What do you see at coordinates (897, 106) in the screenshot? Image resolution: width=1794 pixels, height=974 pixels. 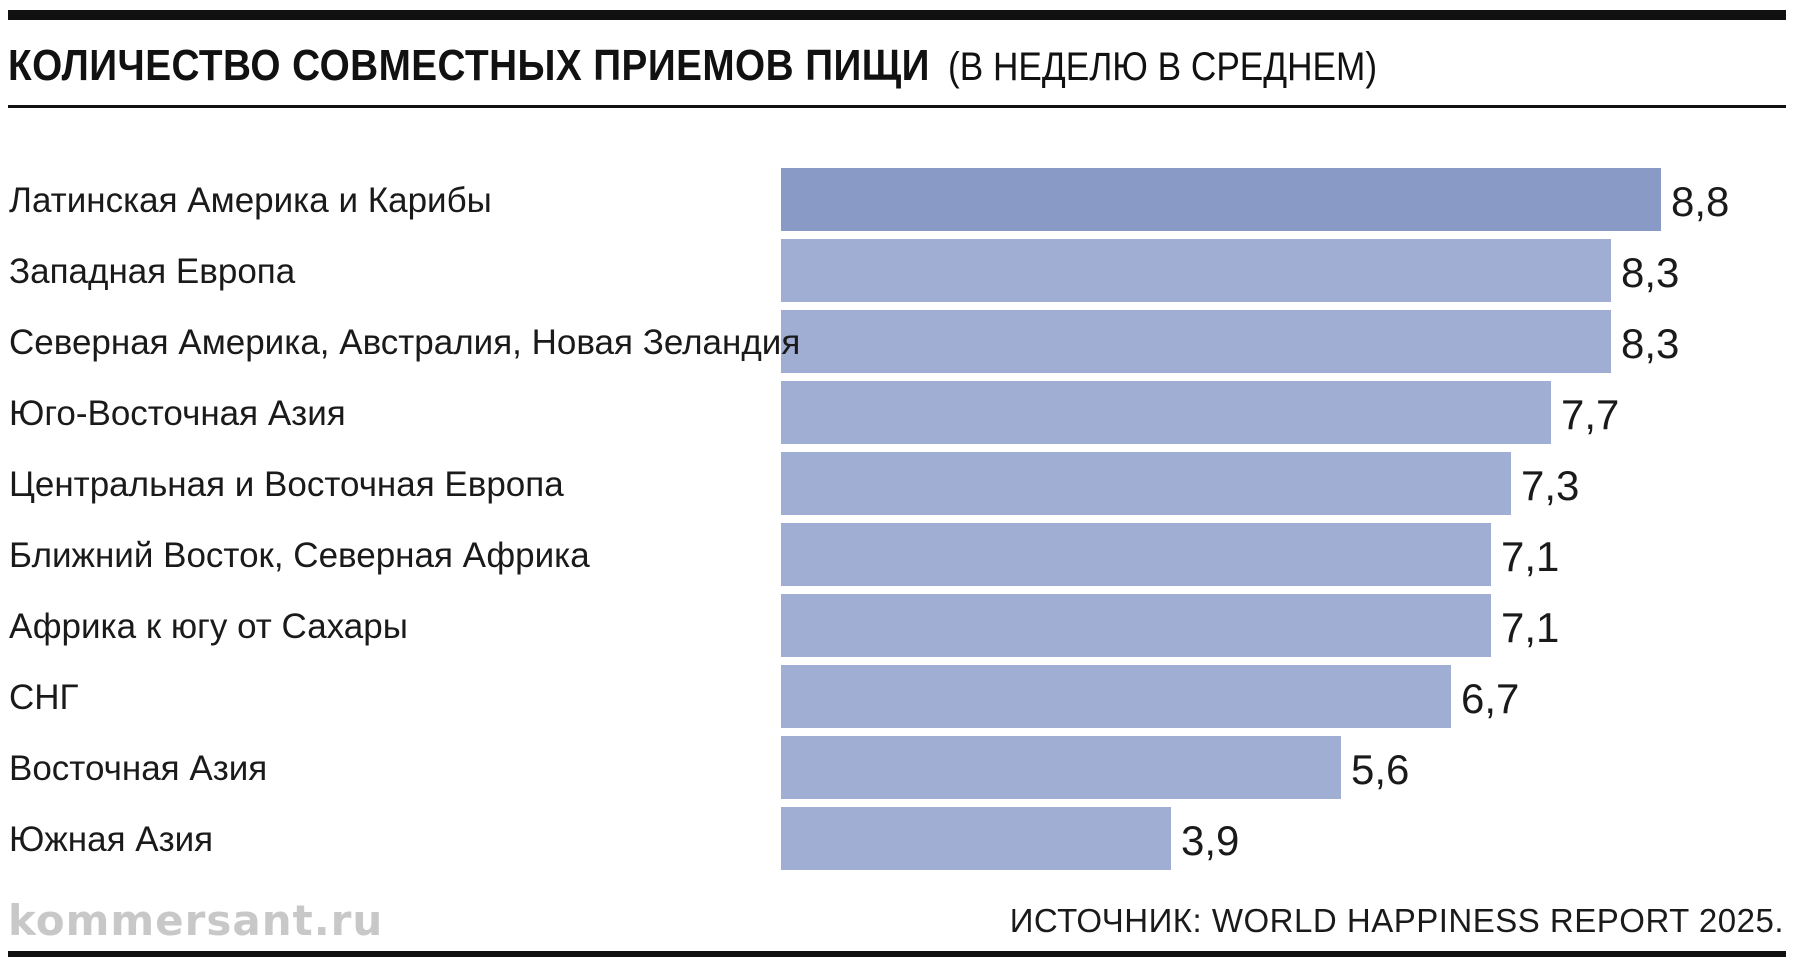 I see `title-rule` at bounding box center [897, 106].